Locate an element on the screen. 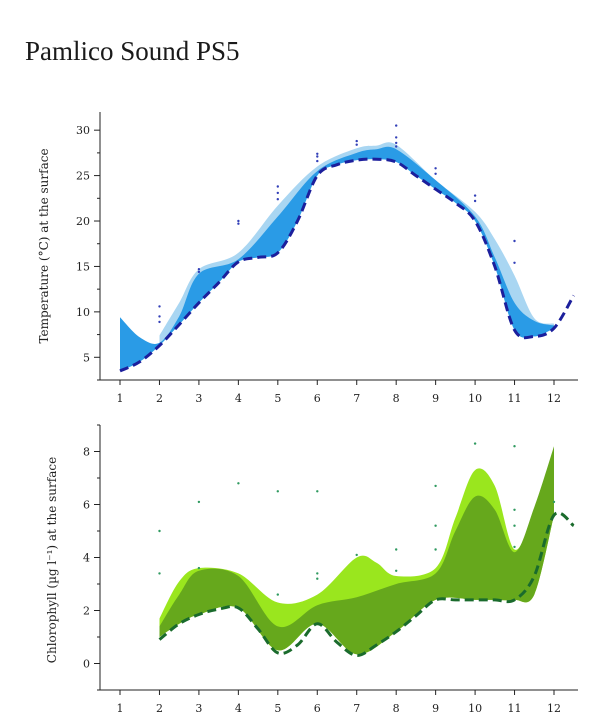  y-tick-label: 8 is located at coordinates (86, 452).